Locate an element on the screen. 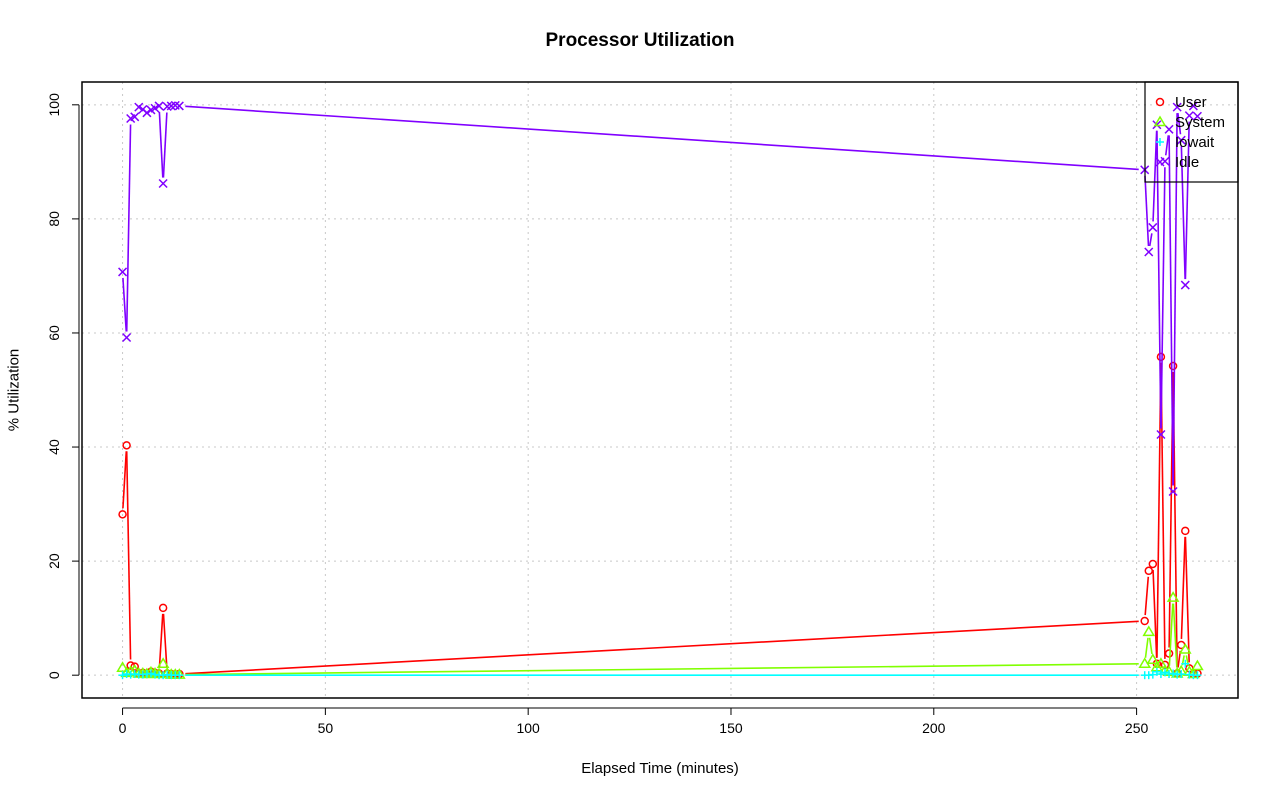  series-iowait is located at coordinates (660, 669).